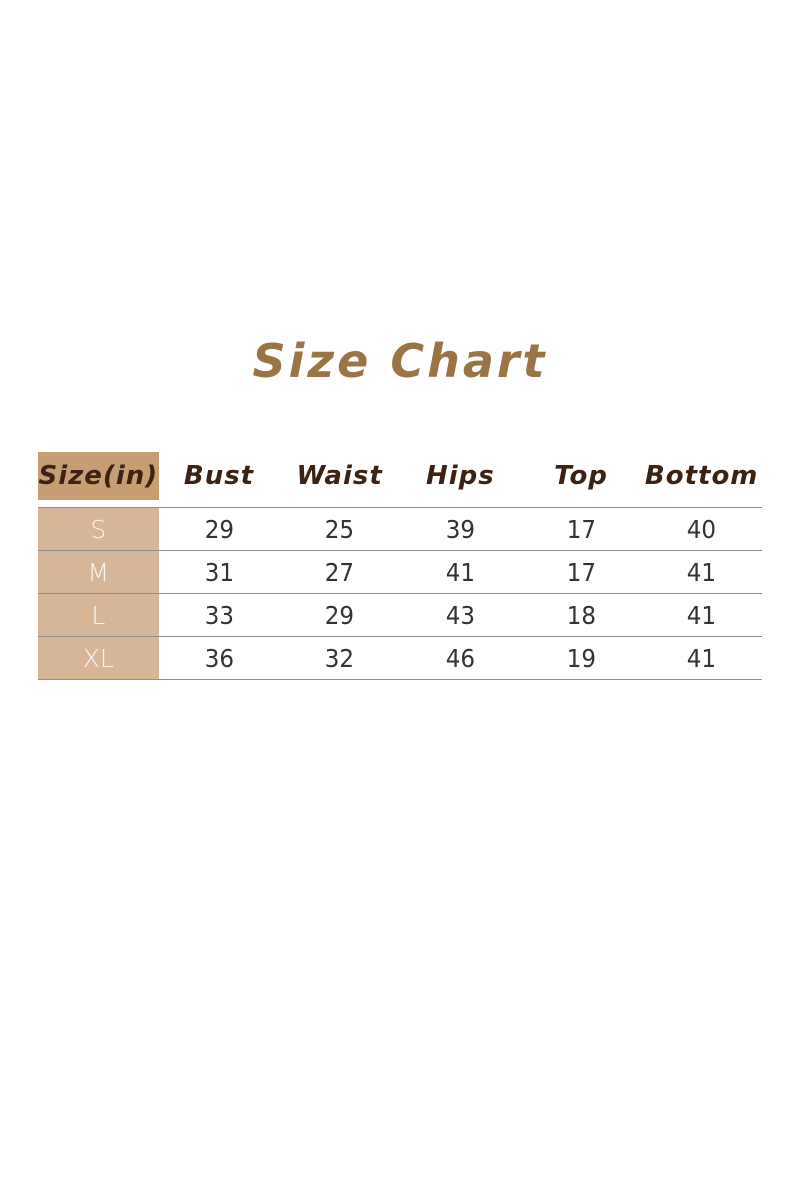 The height and width of the screenshot is (1200, 800). Describe the element at coordinates (98, 476) in the screenshot. I see `header-cell-size: Size(in)` at that location.